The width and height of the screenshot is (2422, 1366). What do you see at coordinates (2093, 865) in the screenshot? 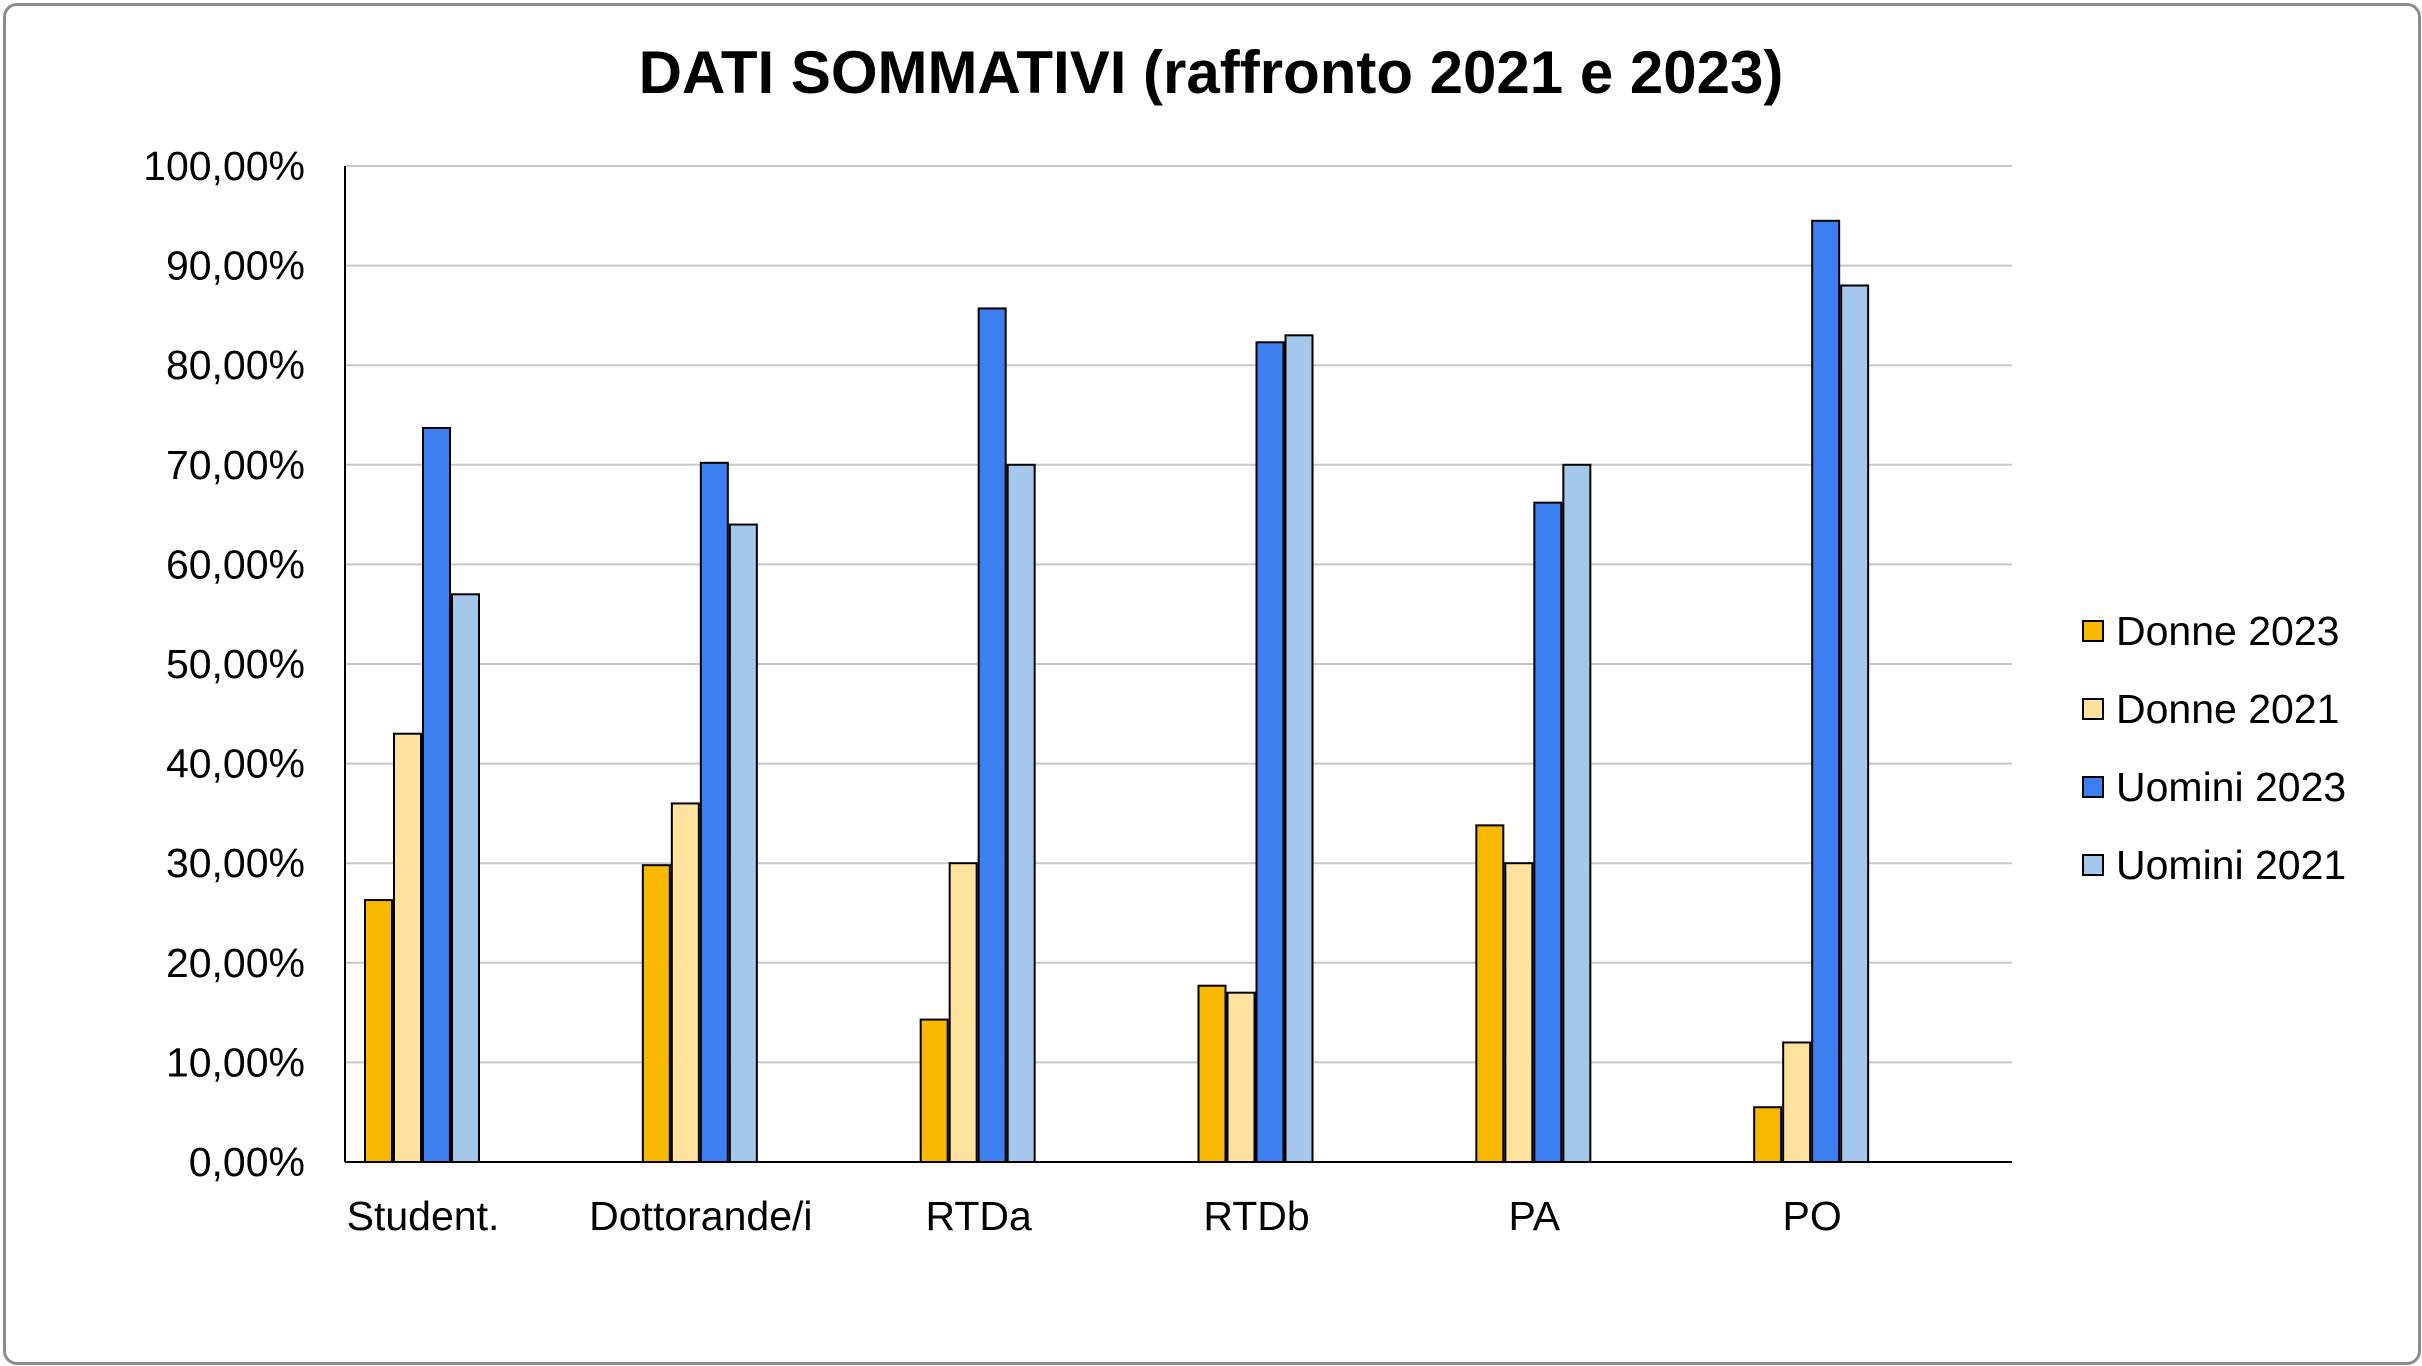
I see `legend-swatch-uomini-2021` at bounding box center [2093, 865].